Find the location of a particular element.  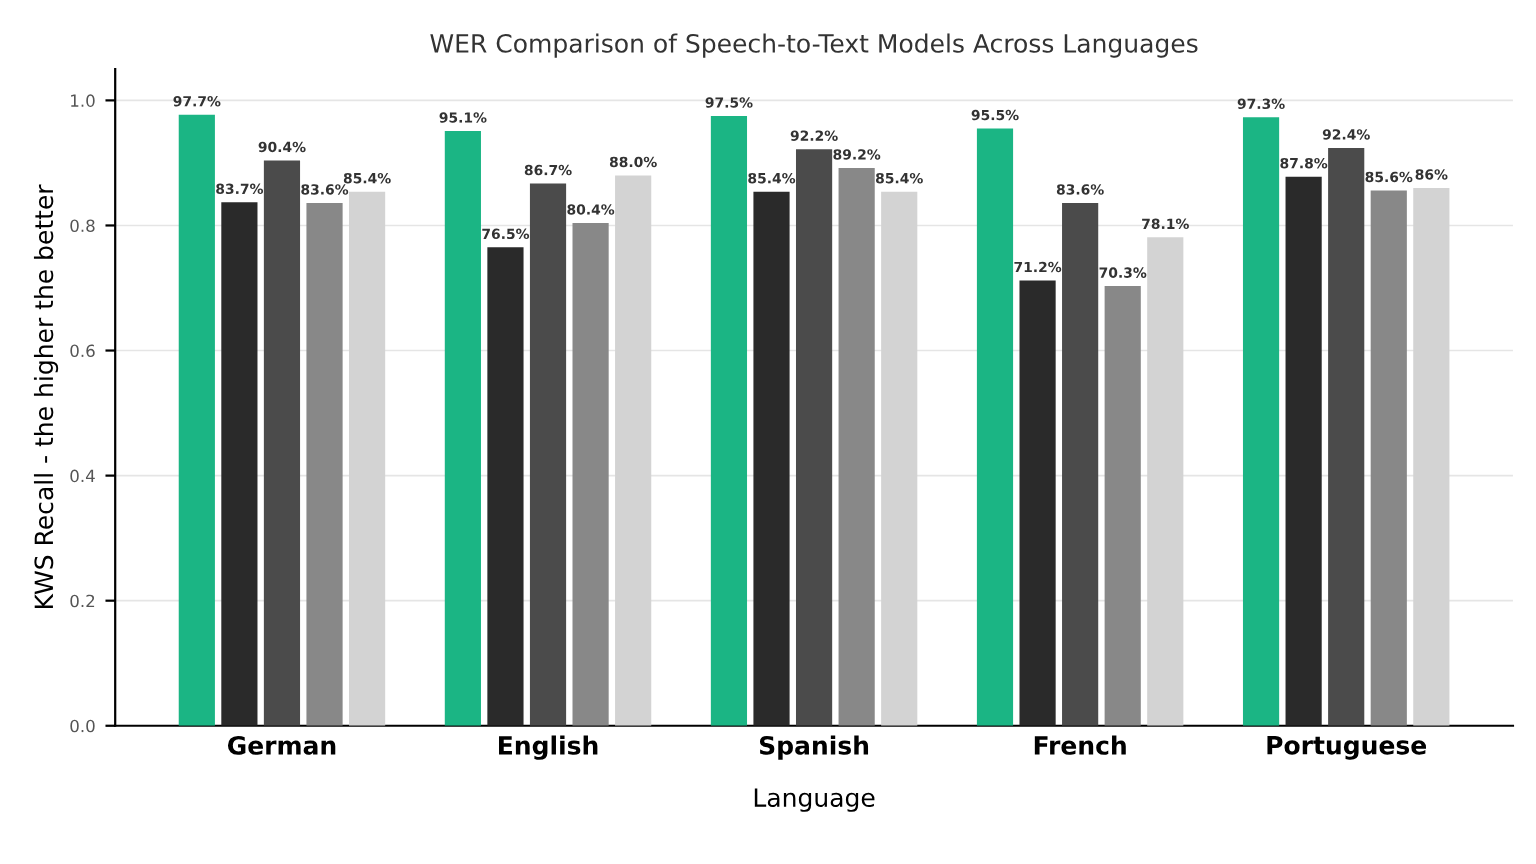

y-tick-label: 0.6 is located at coordinates (82, 351).